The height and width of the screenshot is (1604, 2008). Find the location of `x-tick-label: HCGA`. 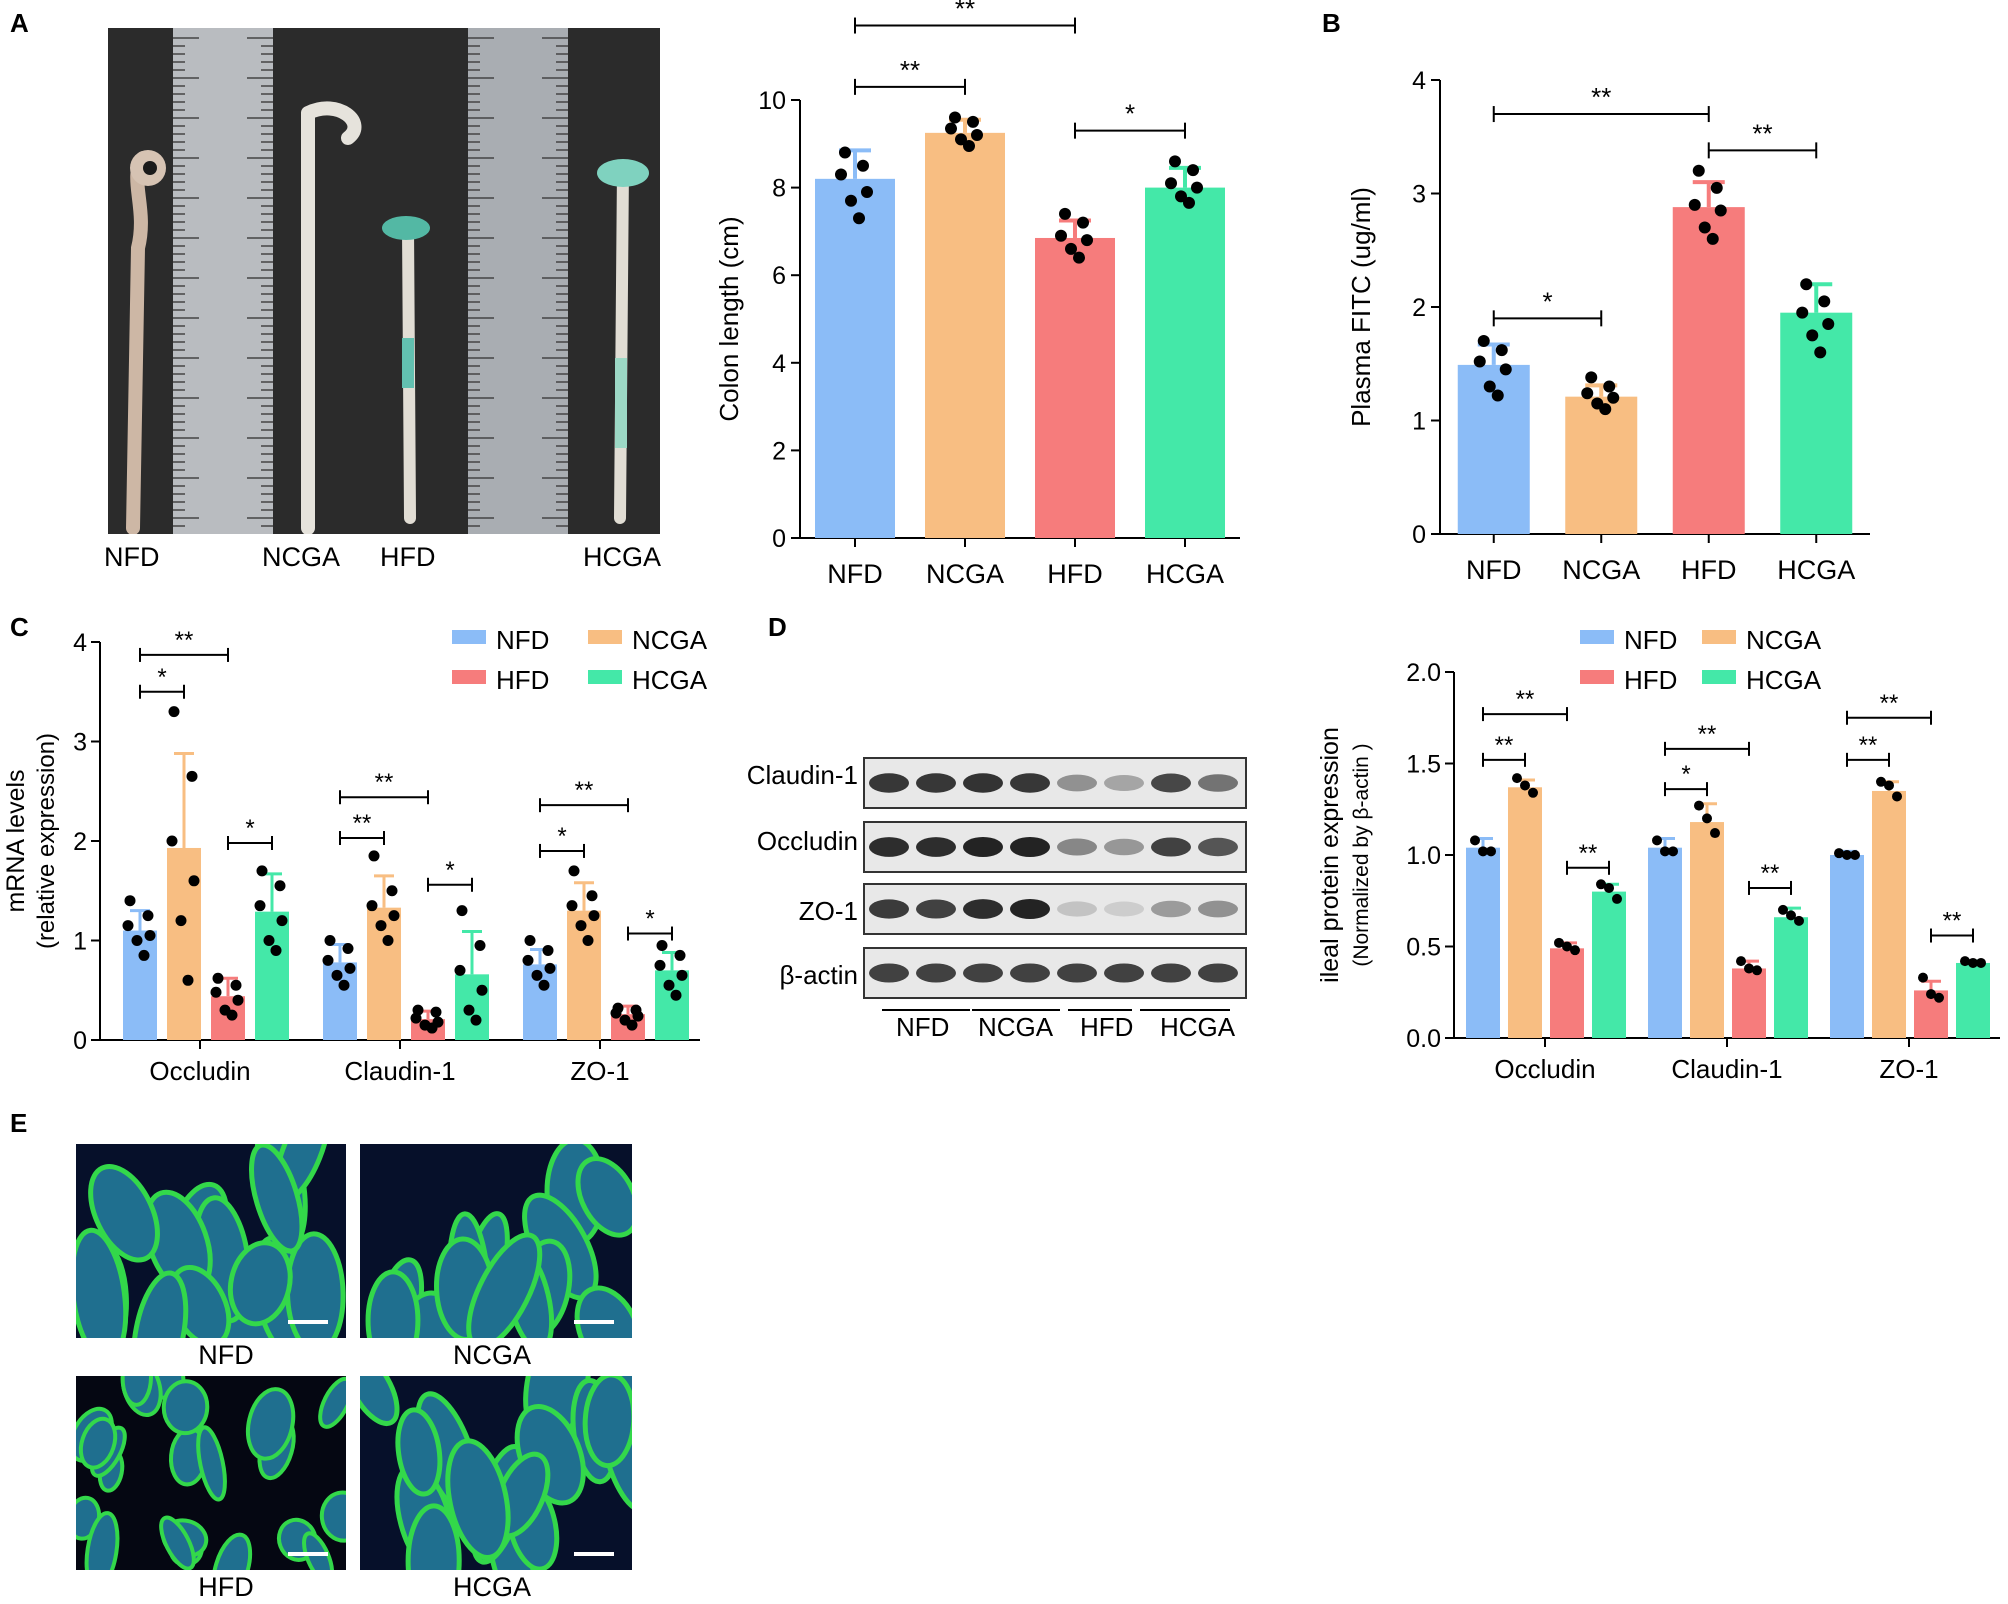

x-tick-label: HCGA is located at coordinates (1816, 570).